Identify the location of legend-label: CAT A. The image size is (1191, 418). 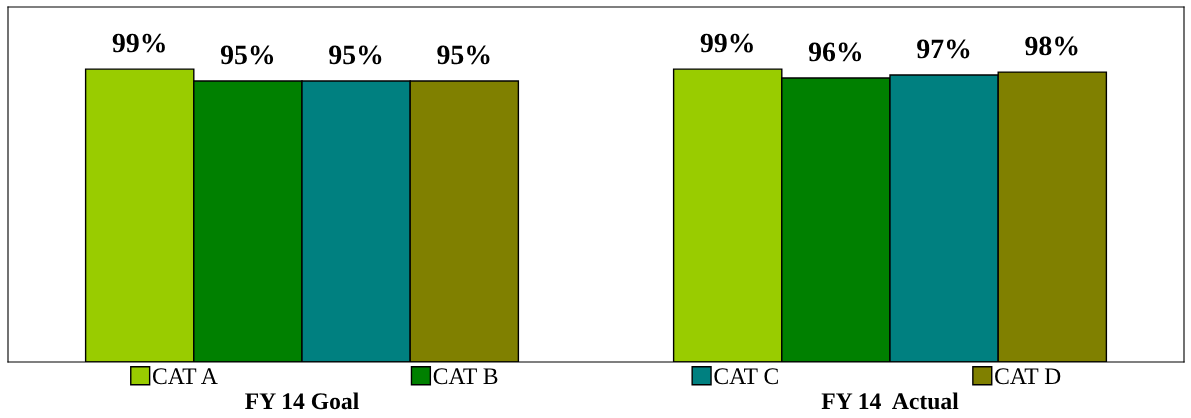
(185, 376).